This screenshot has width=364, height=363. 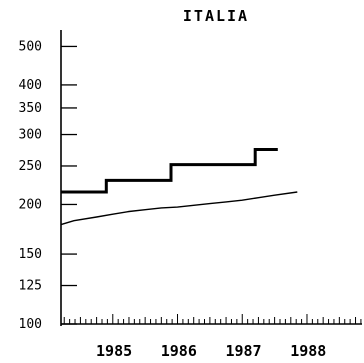 I want to click on y-tick-label: 350, so click(x=30, y=108).